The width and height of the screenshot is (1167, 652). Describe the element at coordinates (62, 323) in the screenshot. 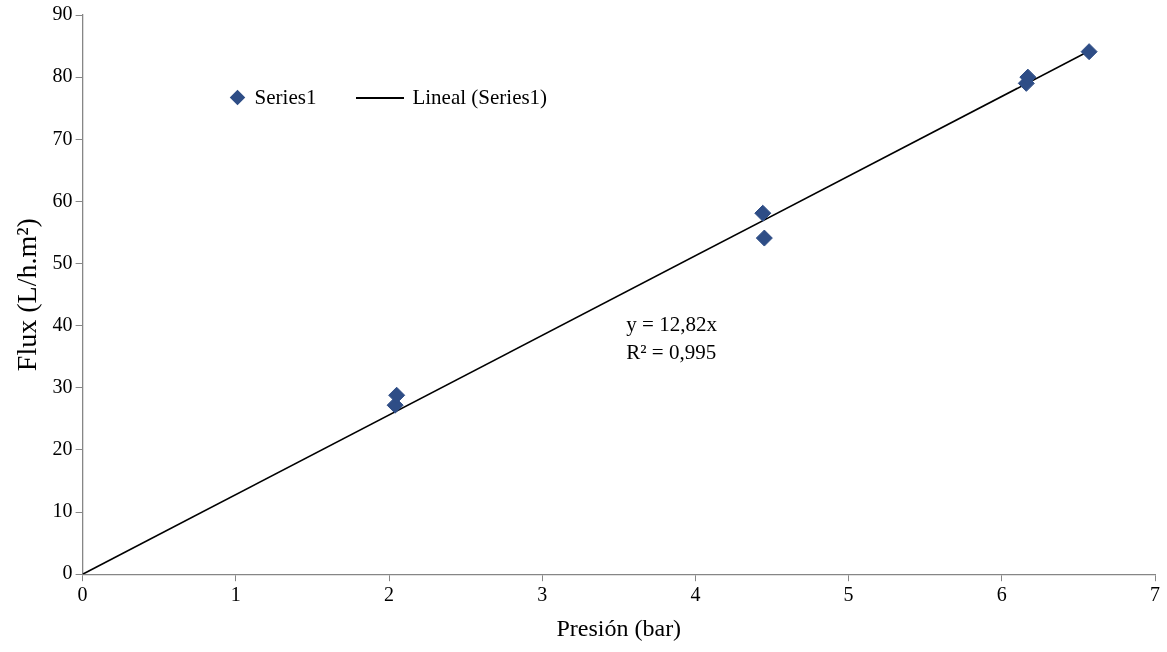

I see `y-tick-label: 40` at that location.